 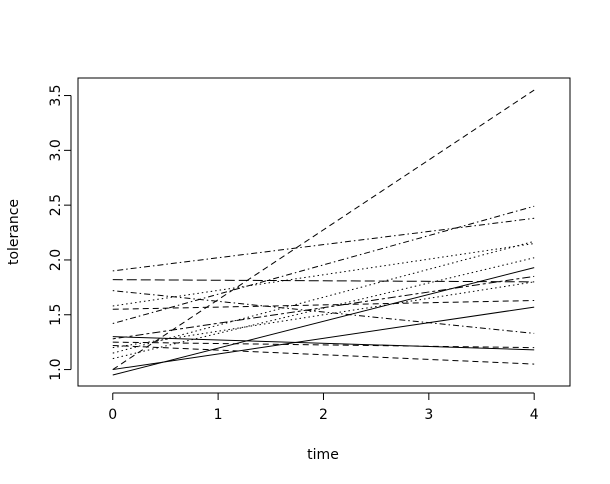 I want to click on y-tick-label: 3.0, so click(x=56, y=150).